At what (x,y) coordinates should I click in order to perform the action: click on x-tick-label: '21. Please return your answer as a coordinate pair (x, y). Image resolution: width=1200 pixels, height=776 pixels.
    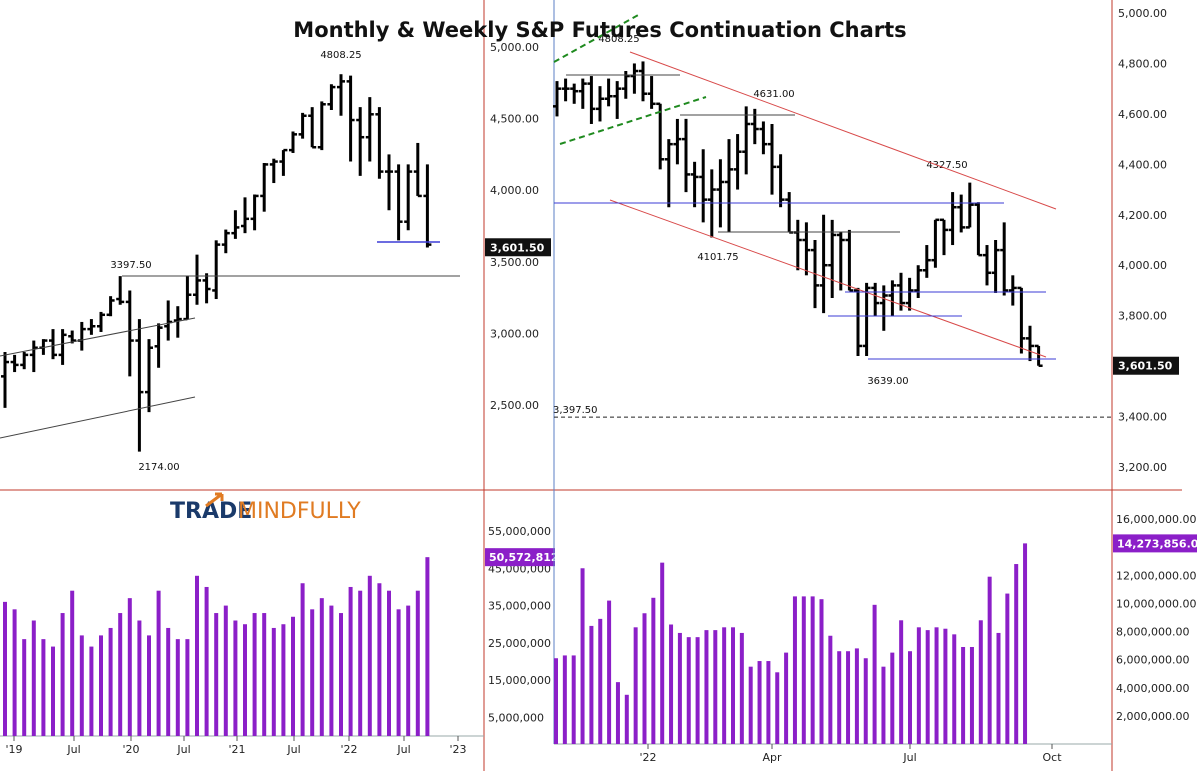
    Looking at the image, I should click on (236, 749).